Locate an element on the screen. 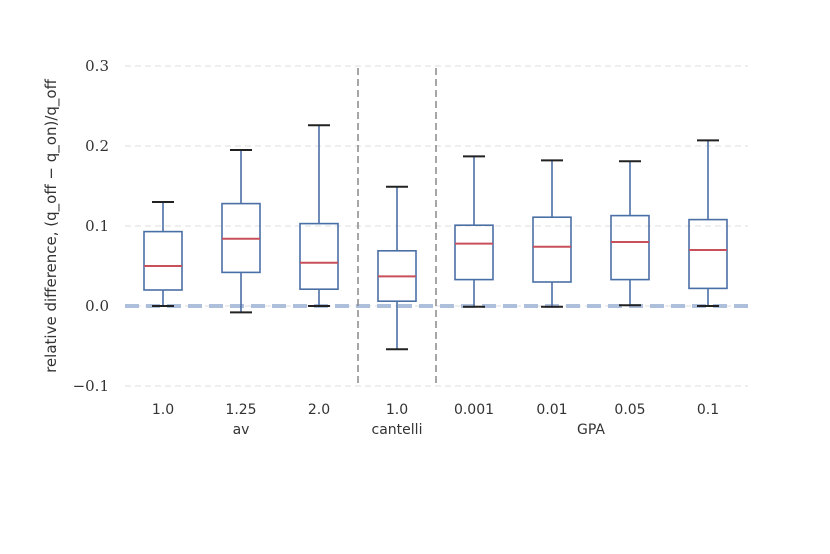 The height and width of the screenshot is (554, 830). x-tick-label: 1.25 is located at coordinates (240, 410).